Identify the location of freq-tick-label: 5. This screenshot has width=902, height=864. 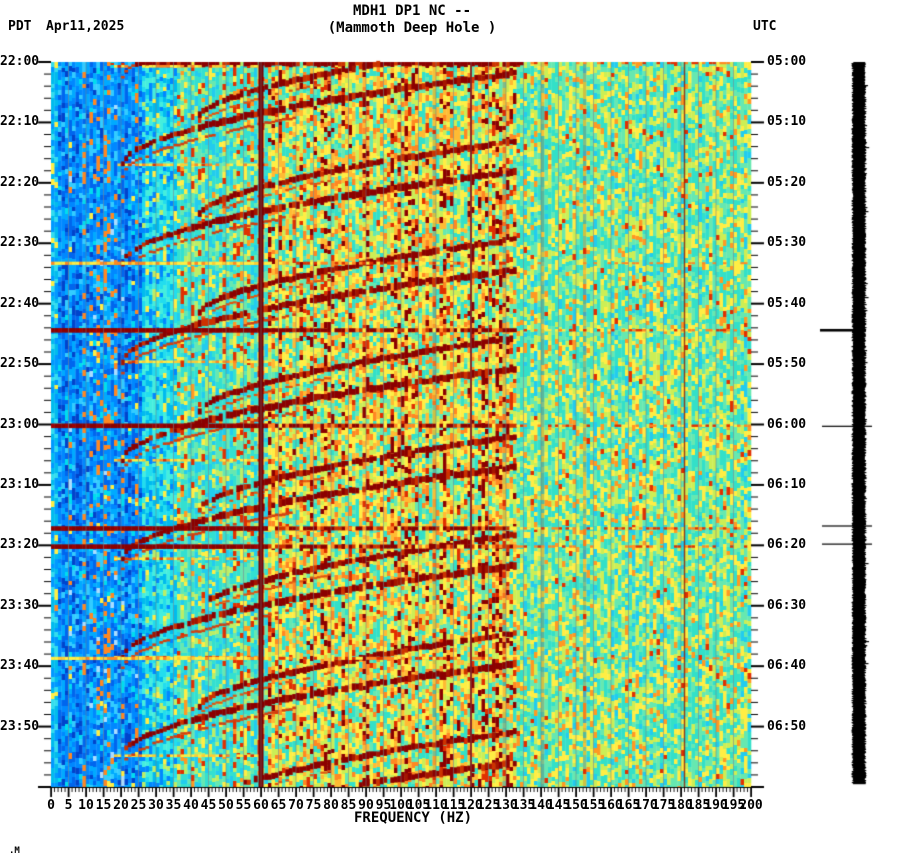
(68, 805).